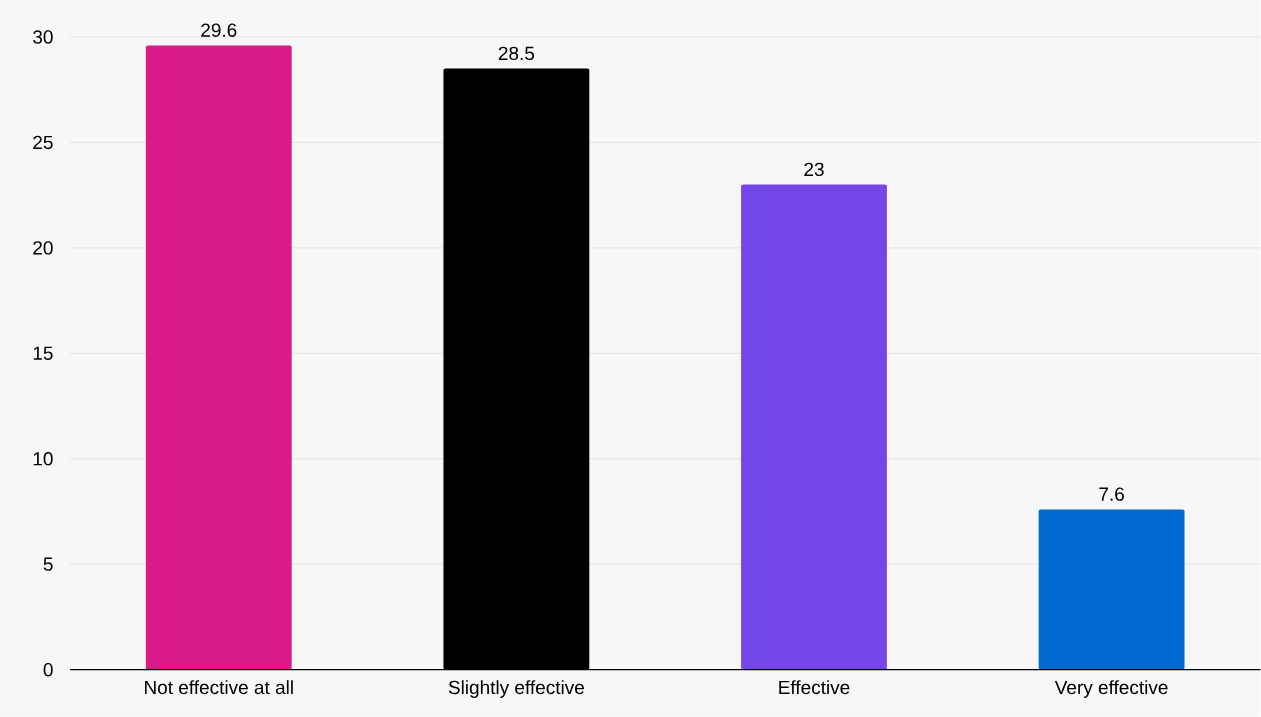 This screenshot has height=717, width=1261. I want to click on data-label: 23, so click(814, 169).